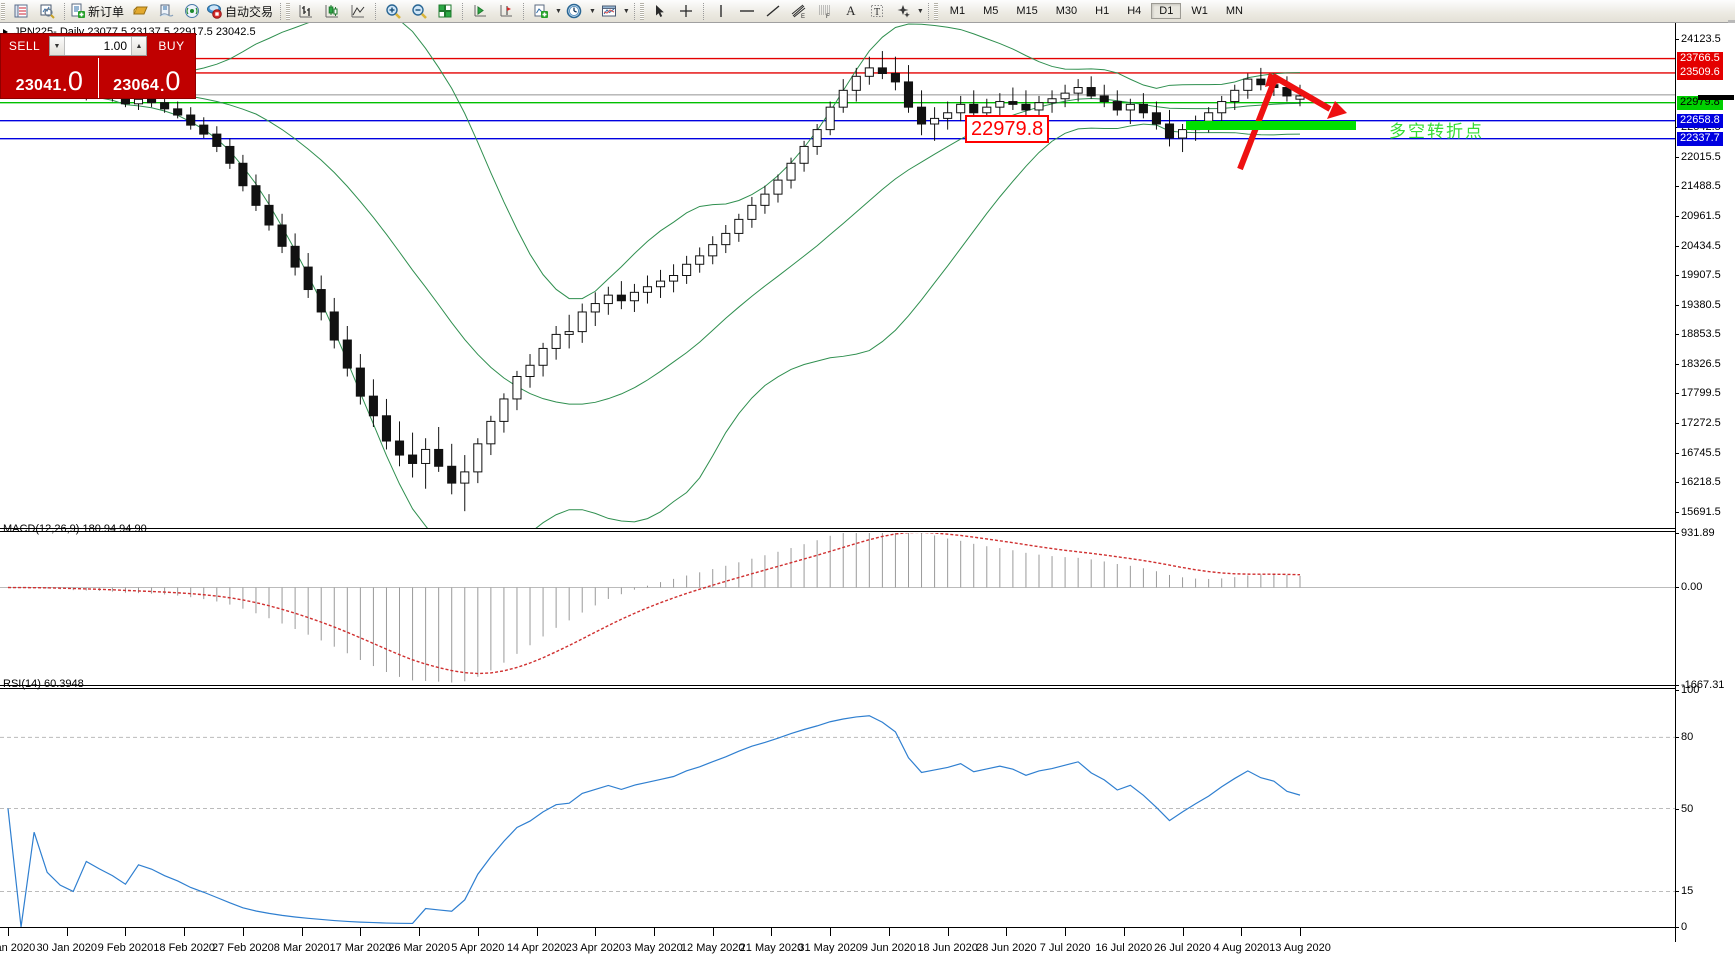  I want to click on date-label: 18 Feb 2020, so click(184, 948).